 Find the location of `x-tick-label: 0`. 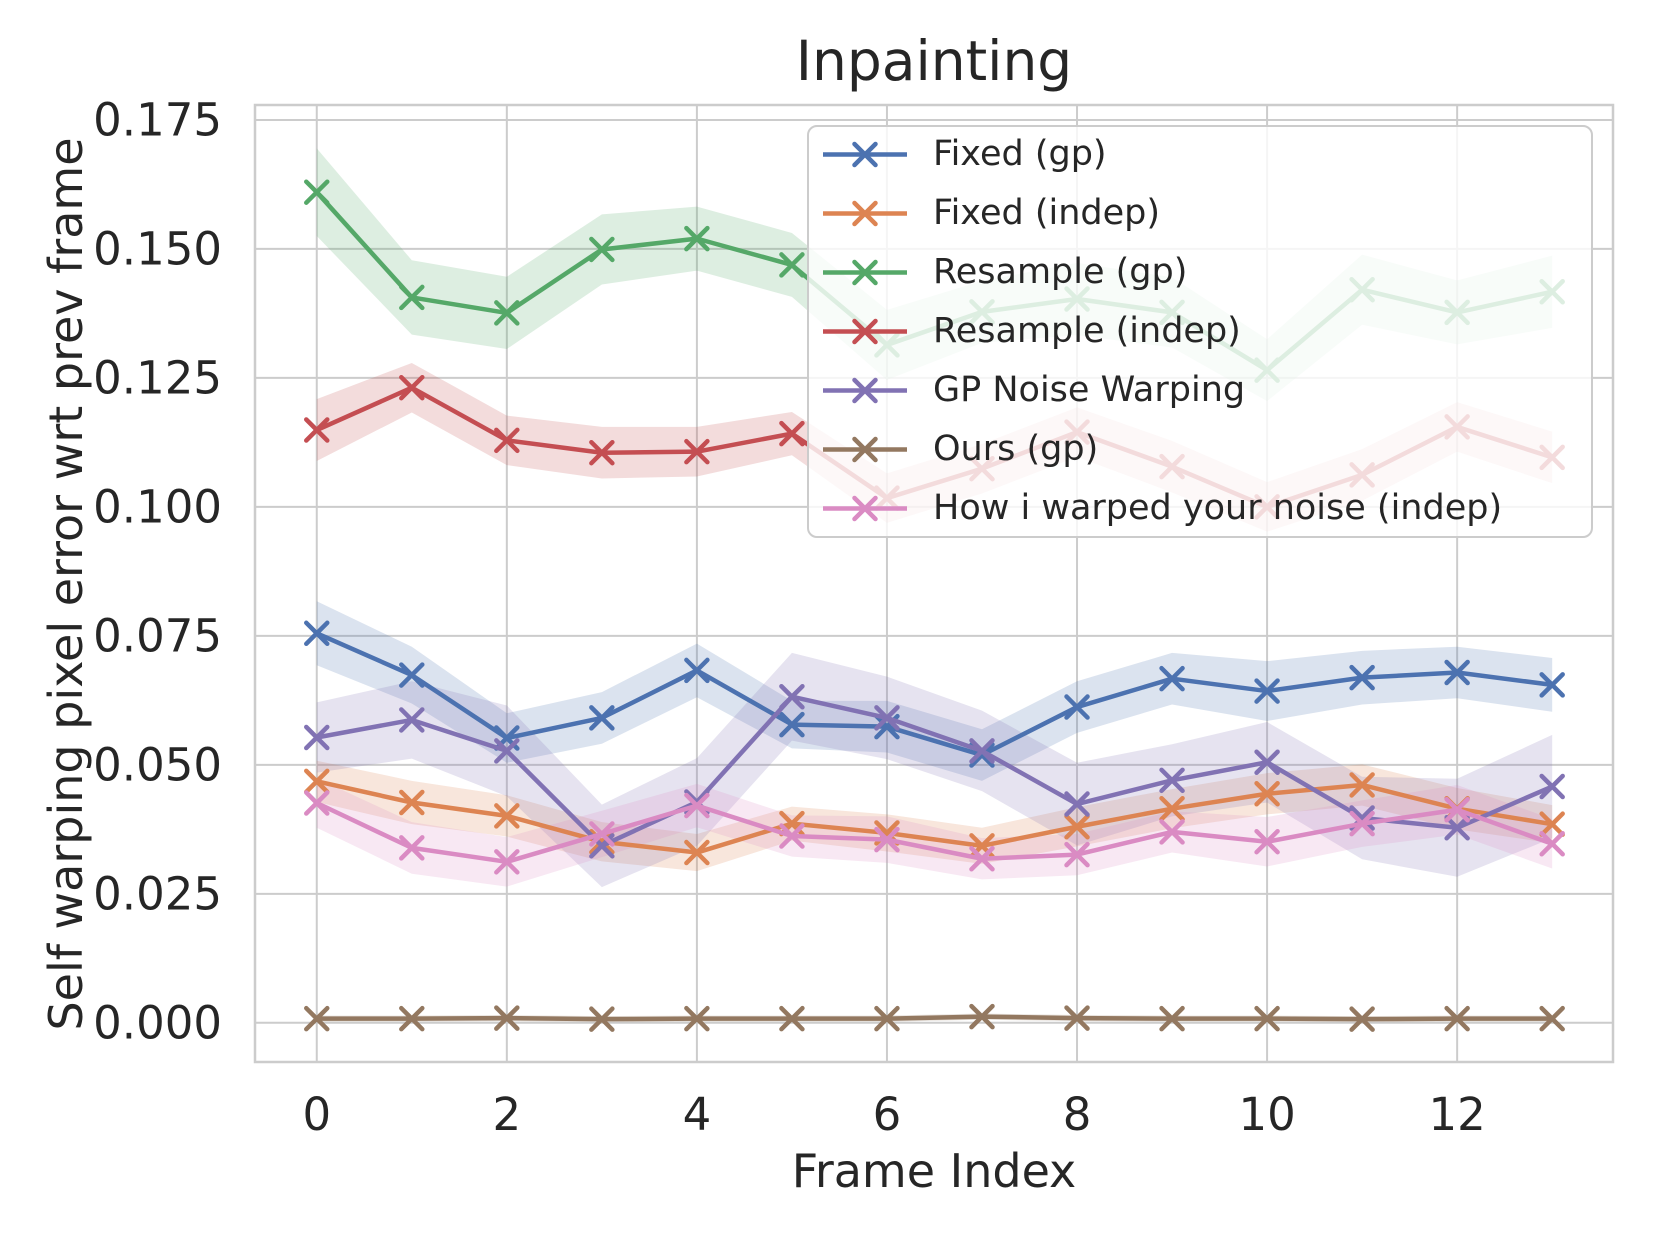

x-tick-label: 0 is located at coordinates (317, 1114).